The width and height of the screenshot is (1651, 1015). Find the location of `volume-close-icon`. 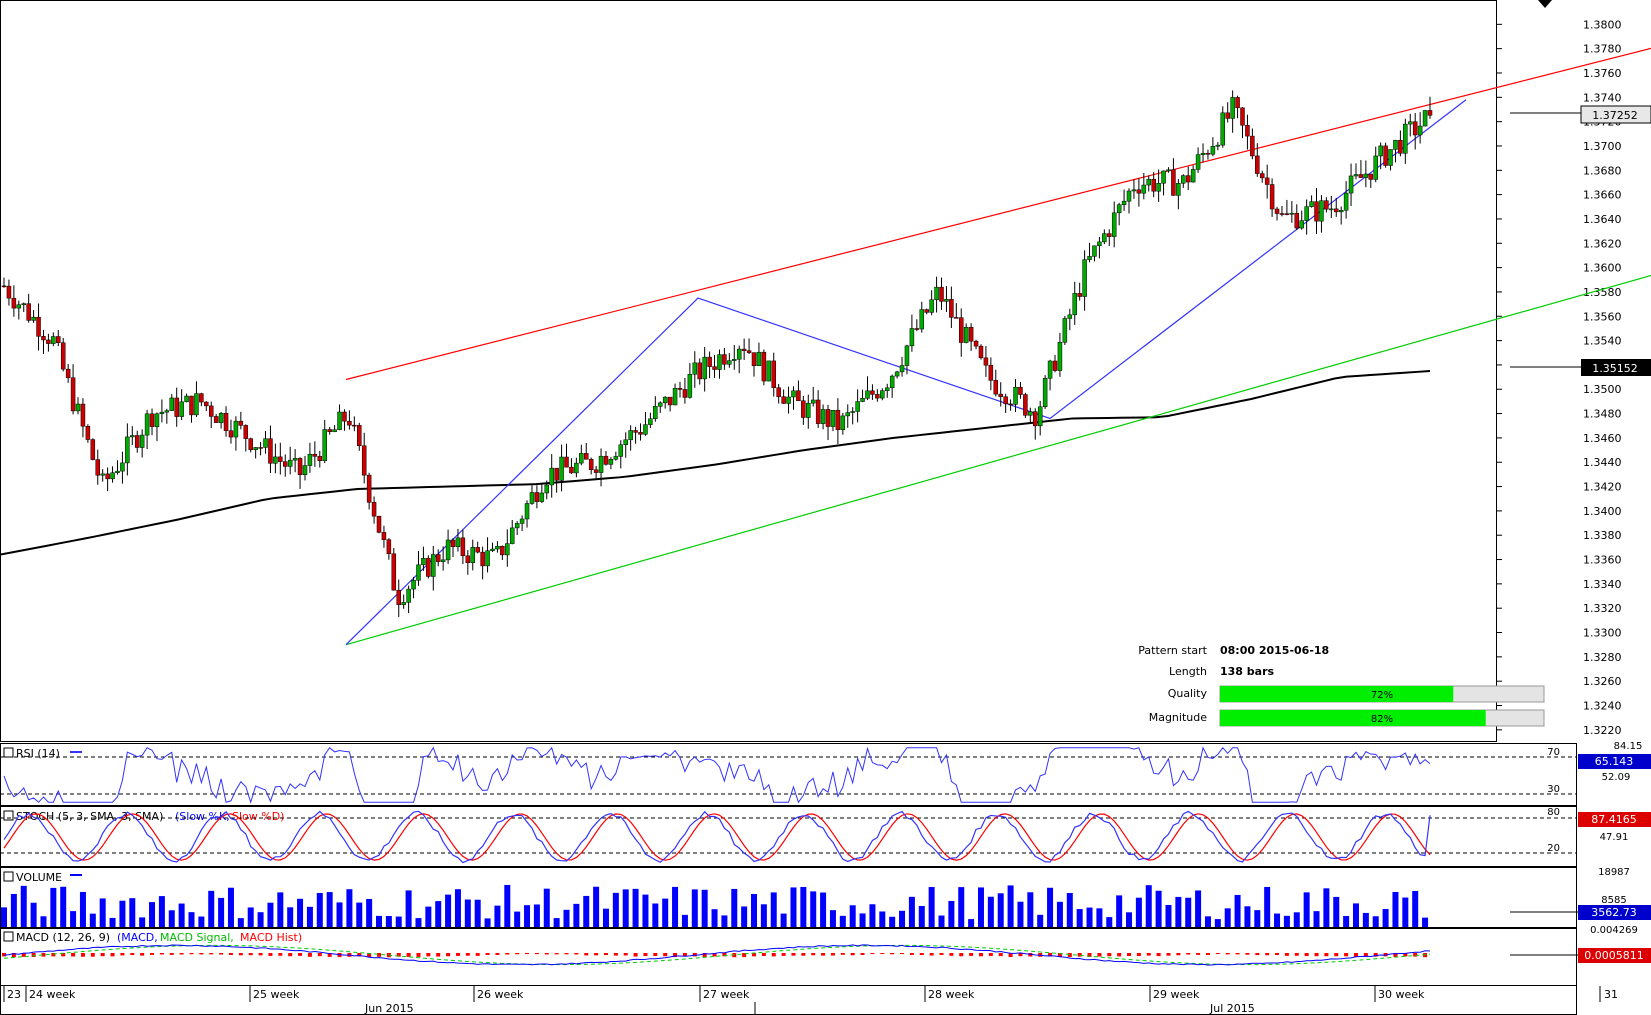

volume-close-icon is located at coordinates (8, 876).